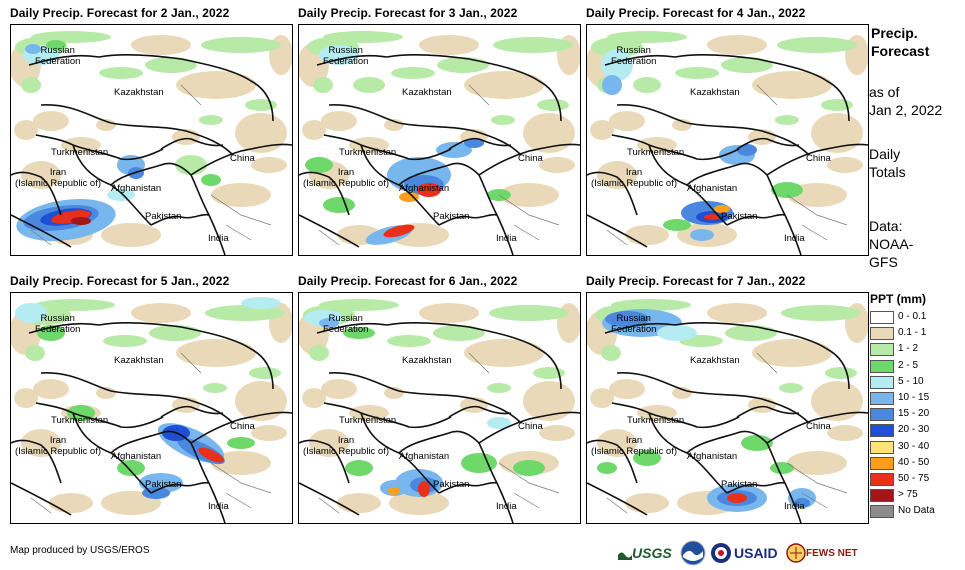 The image size is (965, 570). I want to click on as-of-label: as of, so click(884, 92).